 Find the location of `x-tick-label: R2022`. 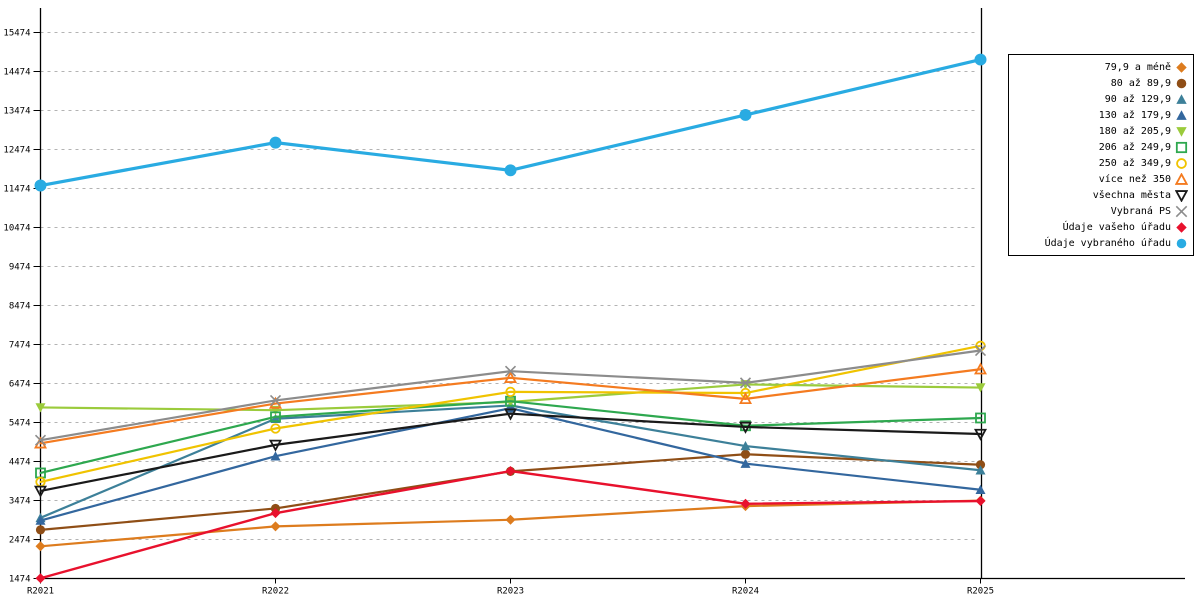

x-tick-label: R2022 is located at coordinates (275, 592).